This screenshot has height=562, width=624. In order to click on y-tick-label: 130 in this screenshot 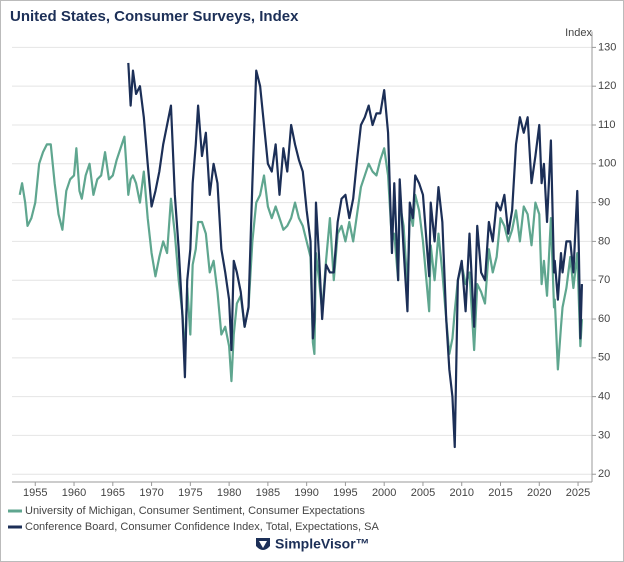, I will do `click(607, 47)`.